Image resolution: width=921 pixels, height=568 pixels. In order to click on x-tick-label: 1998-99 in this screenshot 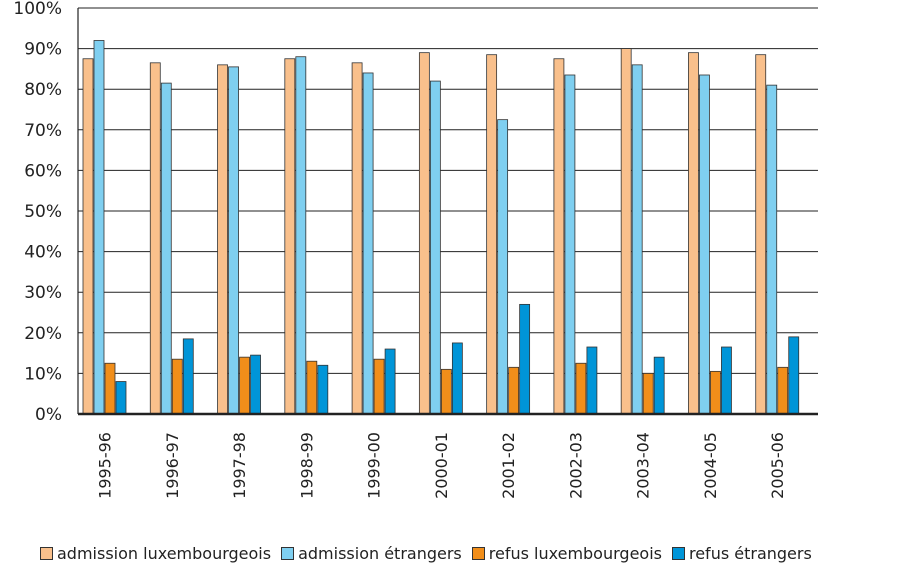, I will do `click(306, 465)`.